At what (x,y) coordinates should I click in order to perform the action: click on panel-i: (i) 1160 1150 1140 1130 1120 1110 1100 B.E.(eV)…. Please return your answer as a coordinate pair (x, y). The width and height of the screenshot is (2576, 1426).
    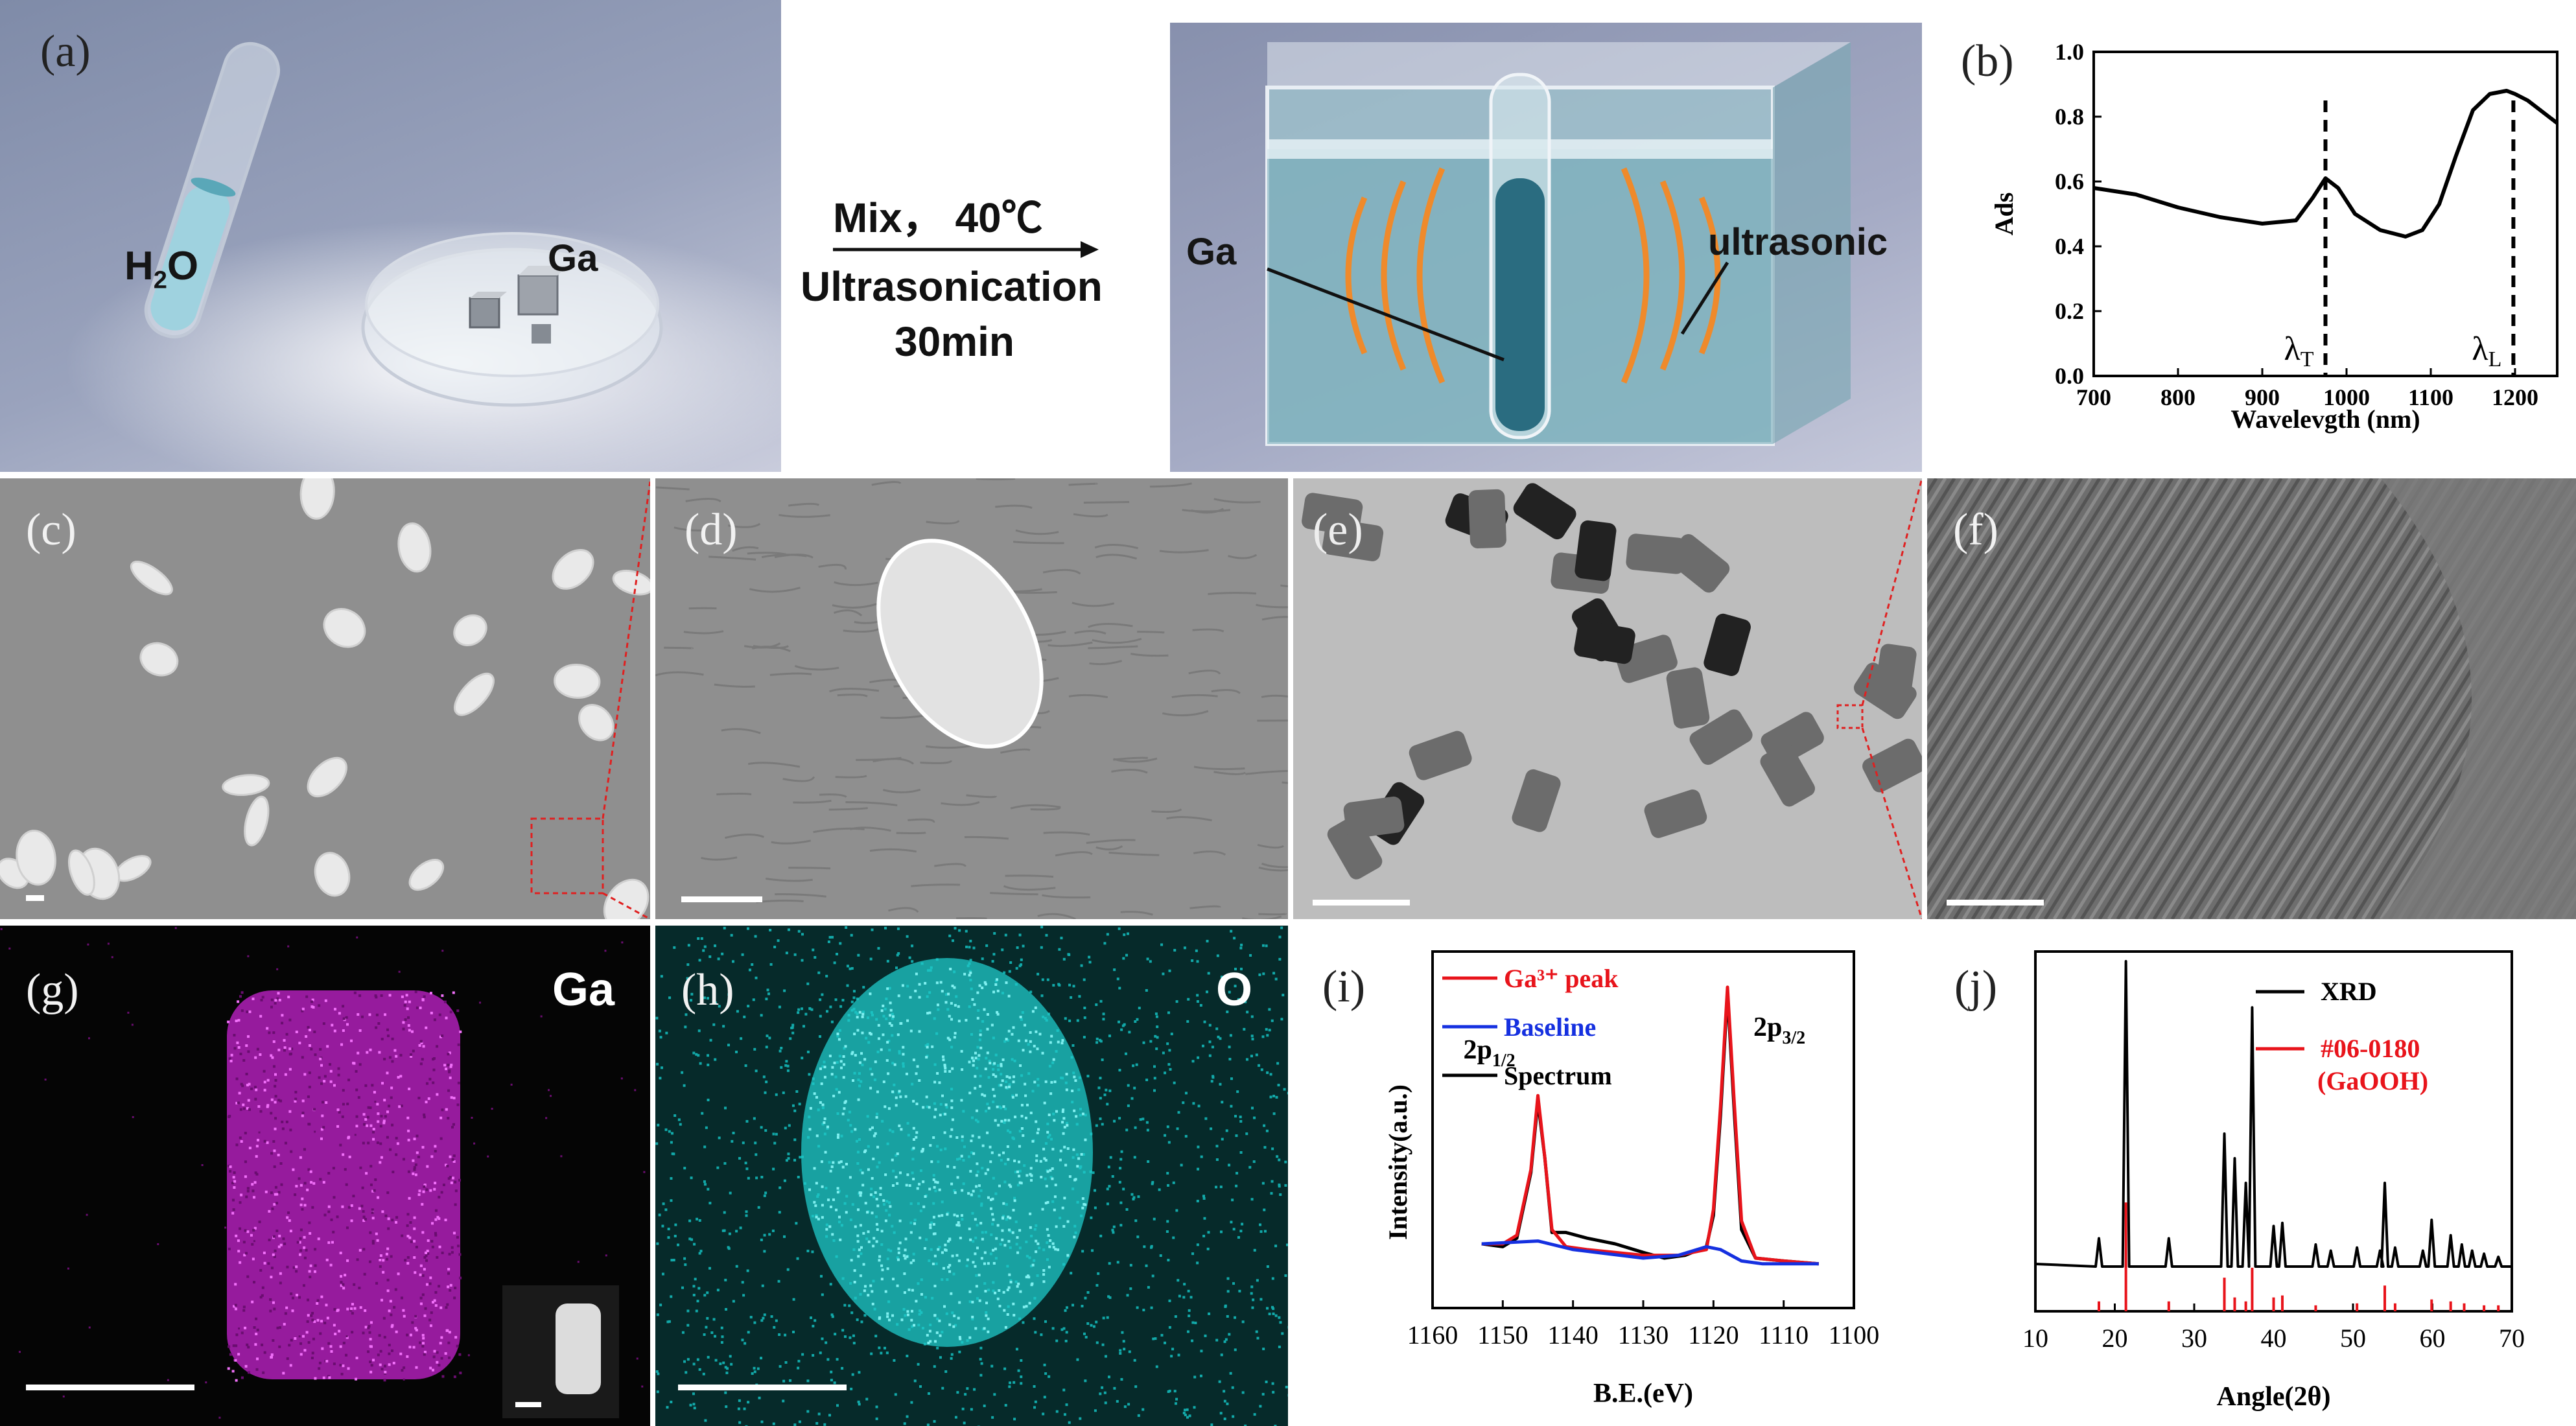
    Looking at the image, I should click on (1610, 1176).